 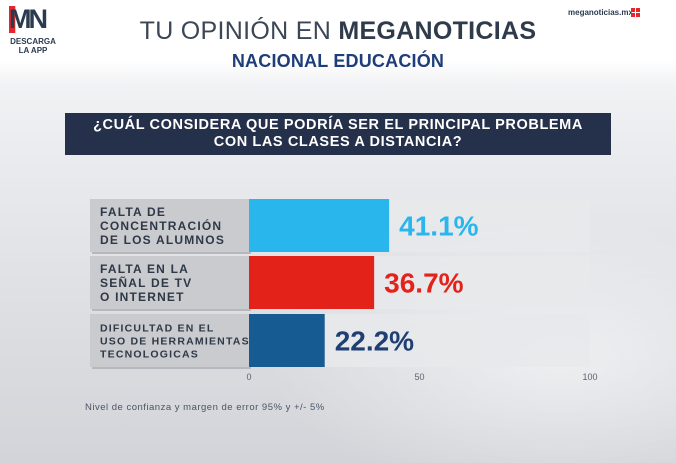 What do you see at coordinates (589, 377) in the screenshot?
I see `tick-label: 100` at bounding box center [589, 377].